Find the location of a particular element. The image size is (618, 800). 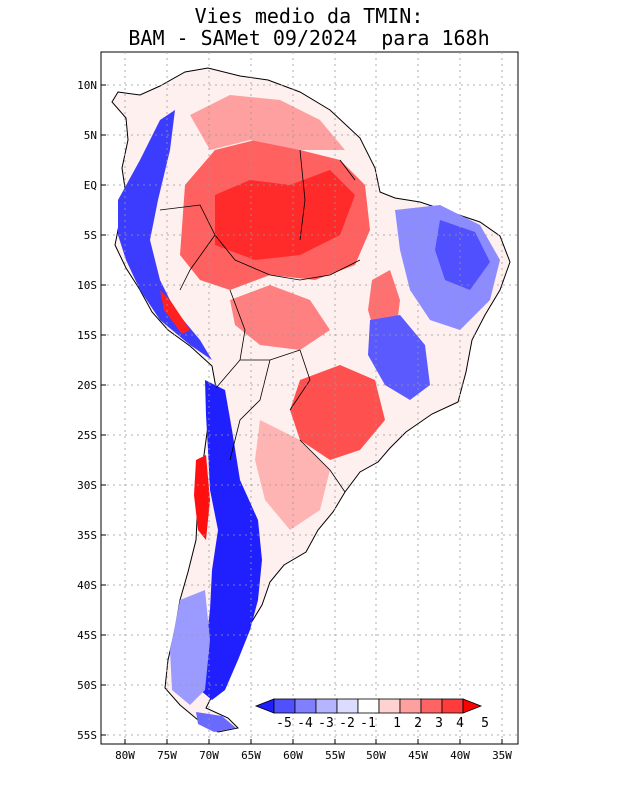

lat-label: 35S is located at coordinates (87, 535).